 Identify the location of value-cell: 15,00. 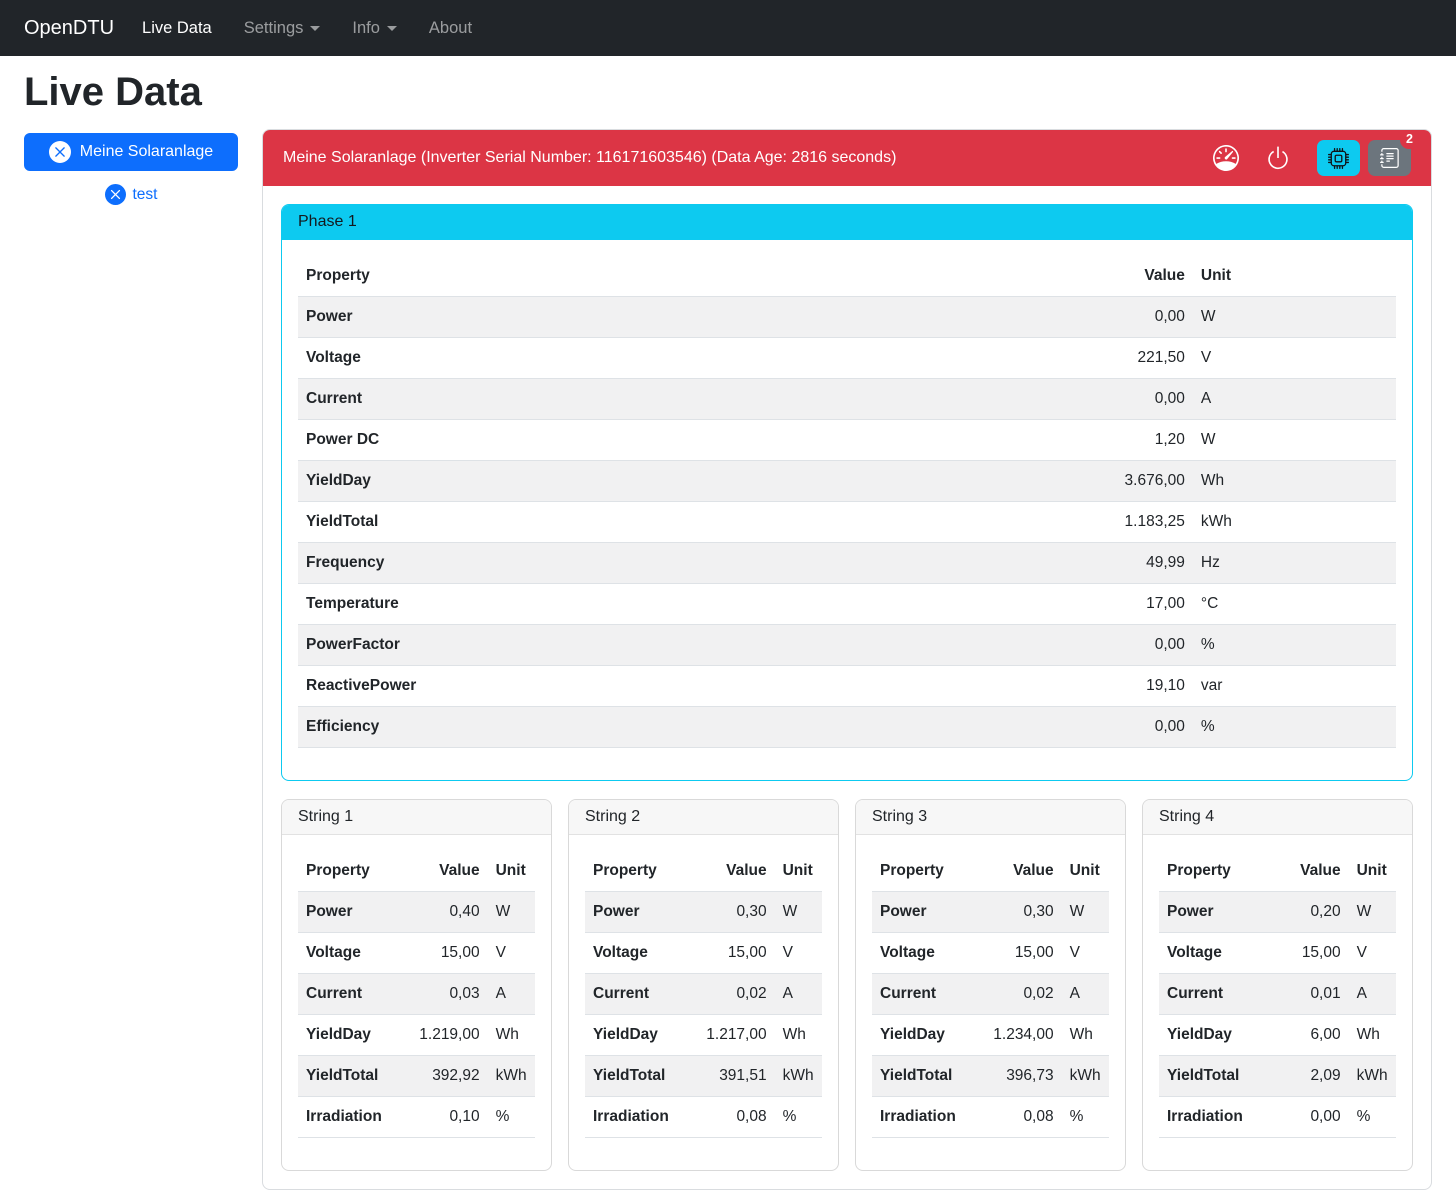
(1034, 952).